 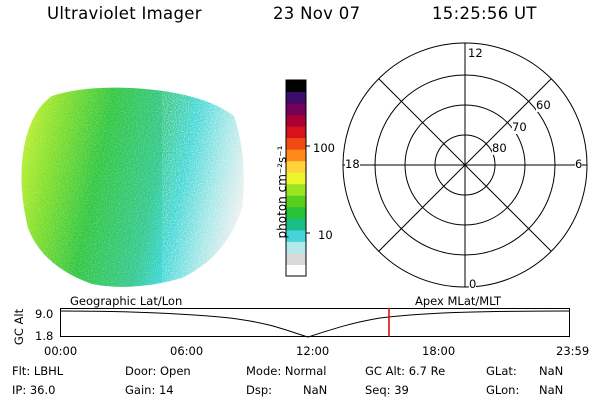 What do you see at coordinates (484, 13) in the screenshot?
I see `observation-time: 15:25:56 UT` at bounding box center [484, 13].